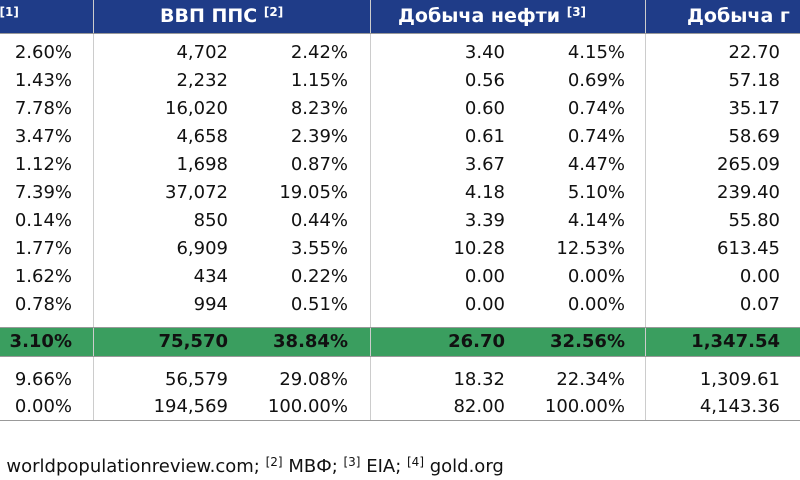  I want to click on table-cell: 8.23%, so click(319, 109).